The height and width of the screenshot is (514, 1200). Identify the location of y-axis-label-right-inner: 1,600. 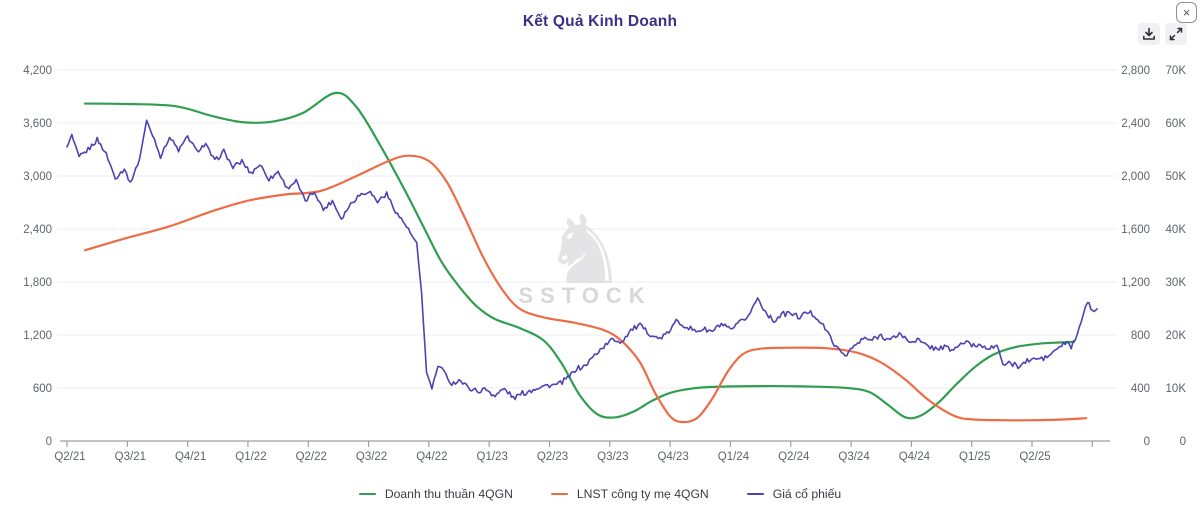
(1135, 230).